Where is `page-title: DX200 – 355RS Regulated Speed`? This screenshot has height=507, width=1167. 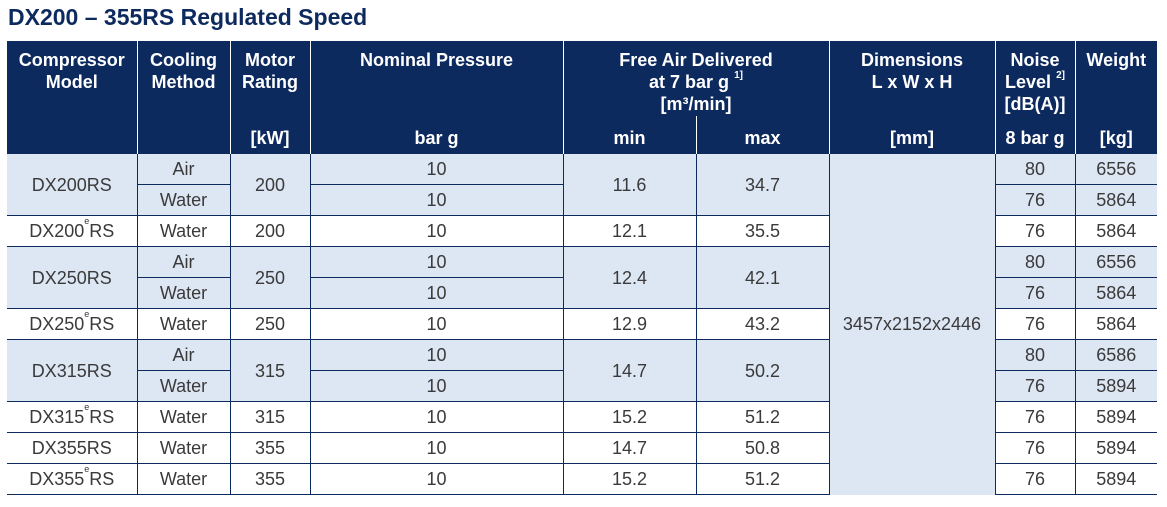
page-title: DX200 – 355RS Regulated Speed is located at coordinates (188, 17).